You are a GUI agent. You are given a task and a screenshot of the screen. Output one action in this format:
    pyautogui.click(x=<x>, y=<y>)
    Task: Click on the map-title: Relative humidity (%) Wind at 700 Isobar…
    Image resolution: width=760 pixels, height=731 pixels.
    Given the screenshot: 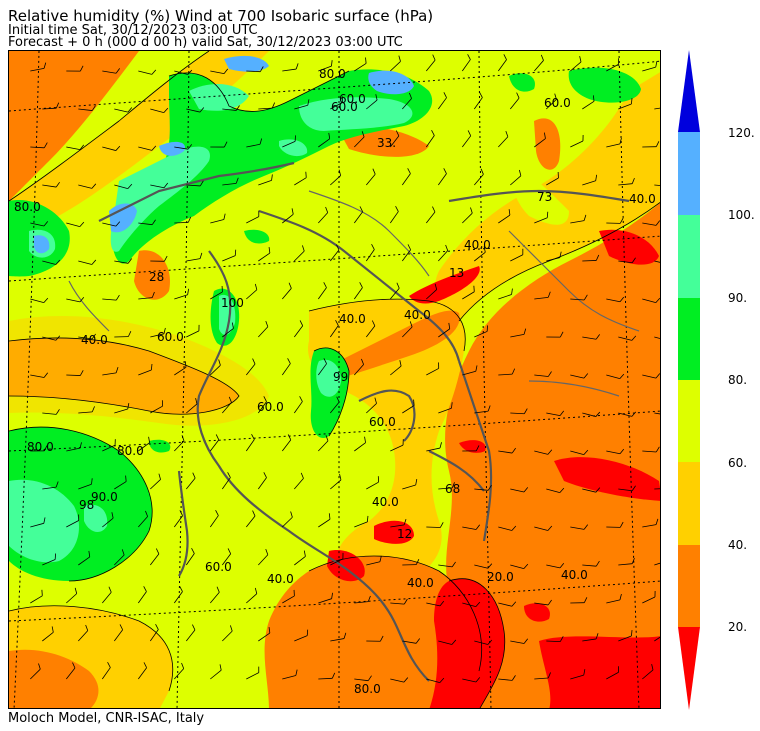 What is the action you would take?
    pyautogui.click(x=221, y=16)
    